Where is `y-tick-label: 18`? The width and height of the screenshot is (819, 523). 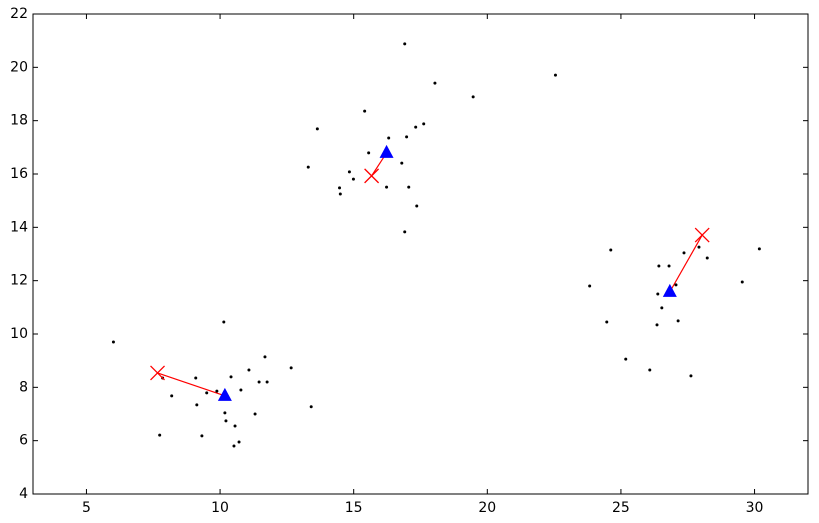
y-tick-label: 18 is located at coordinates (19, 121).